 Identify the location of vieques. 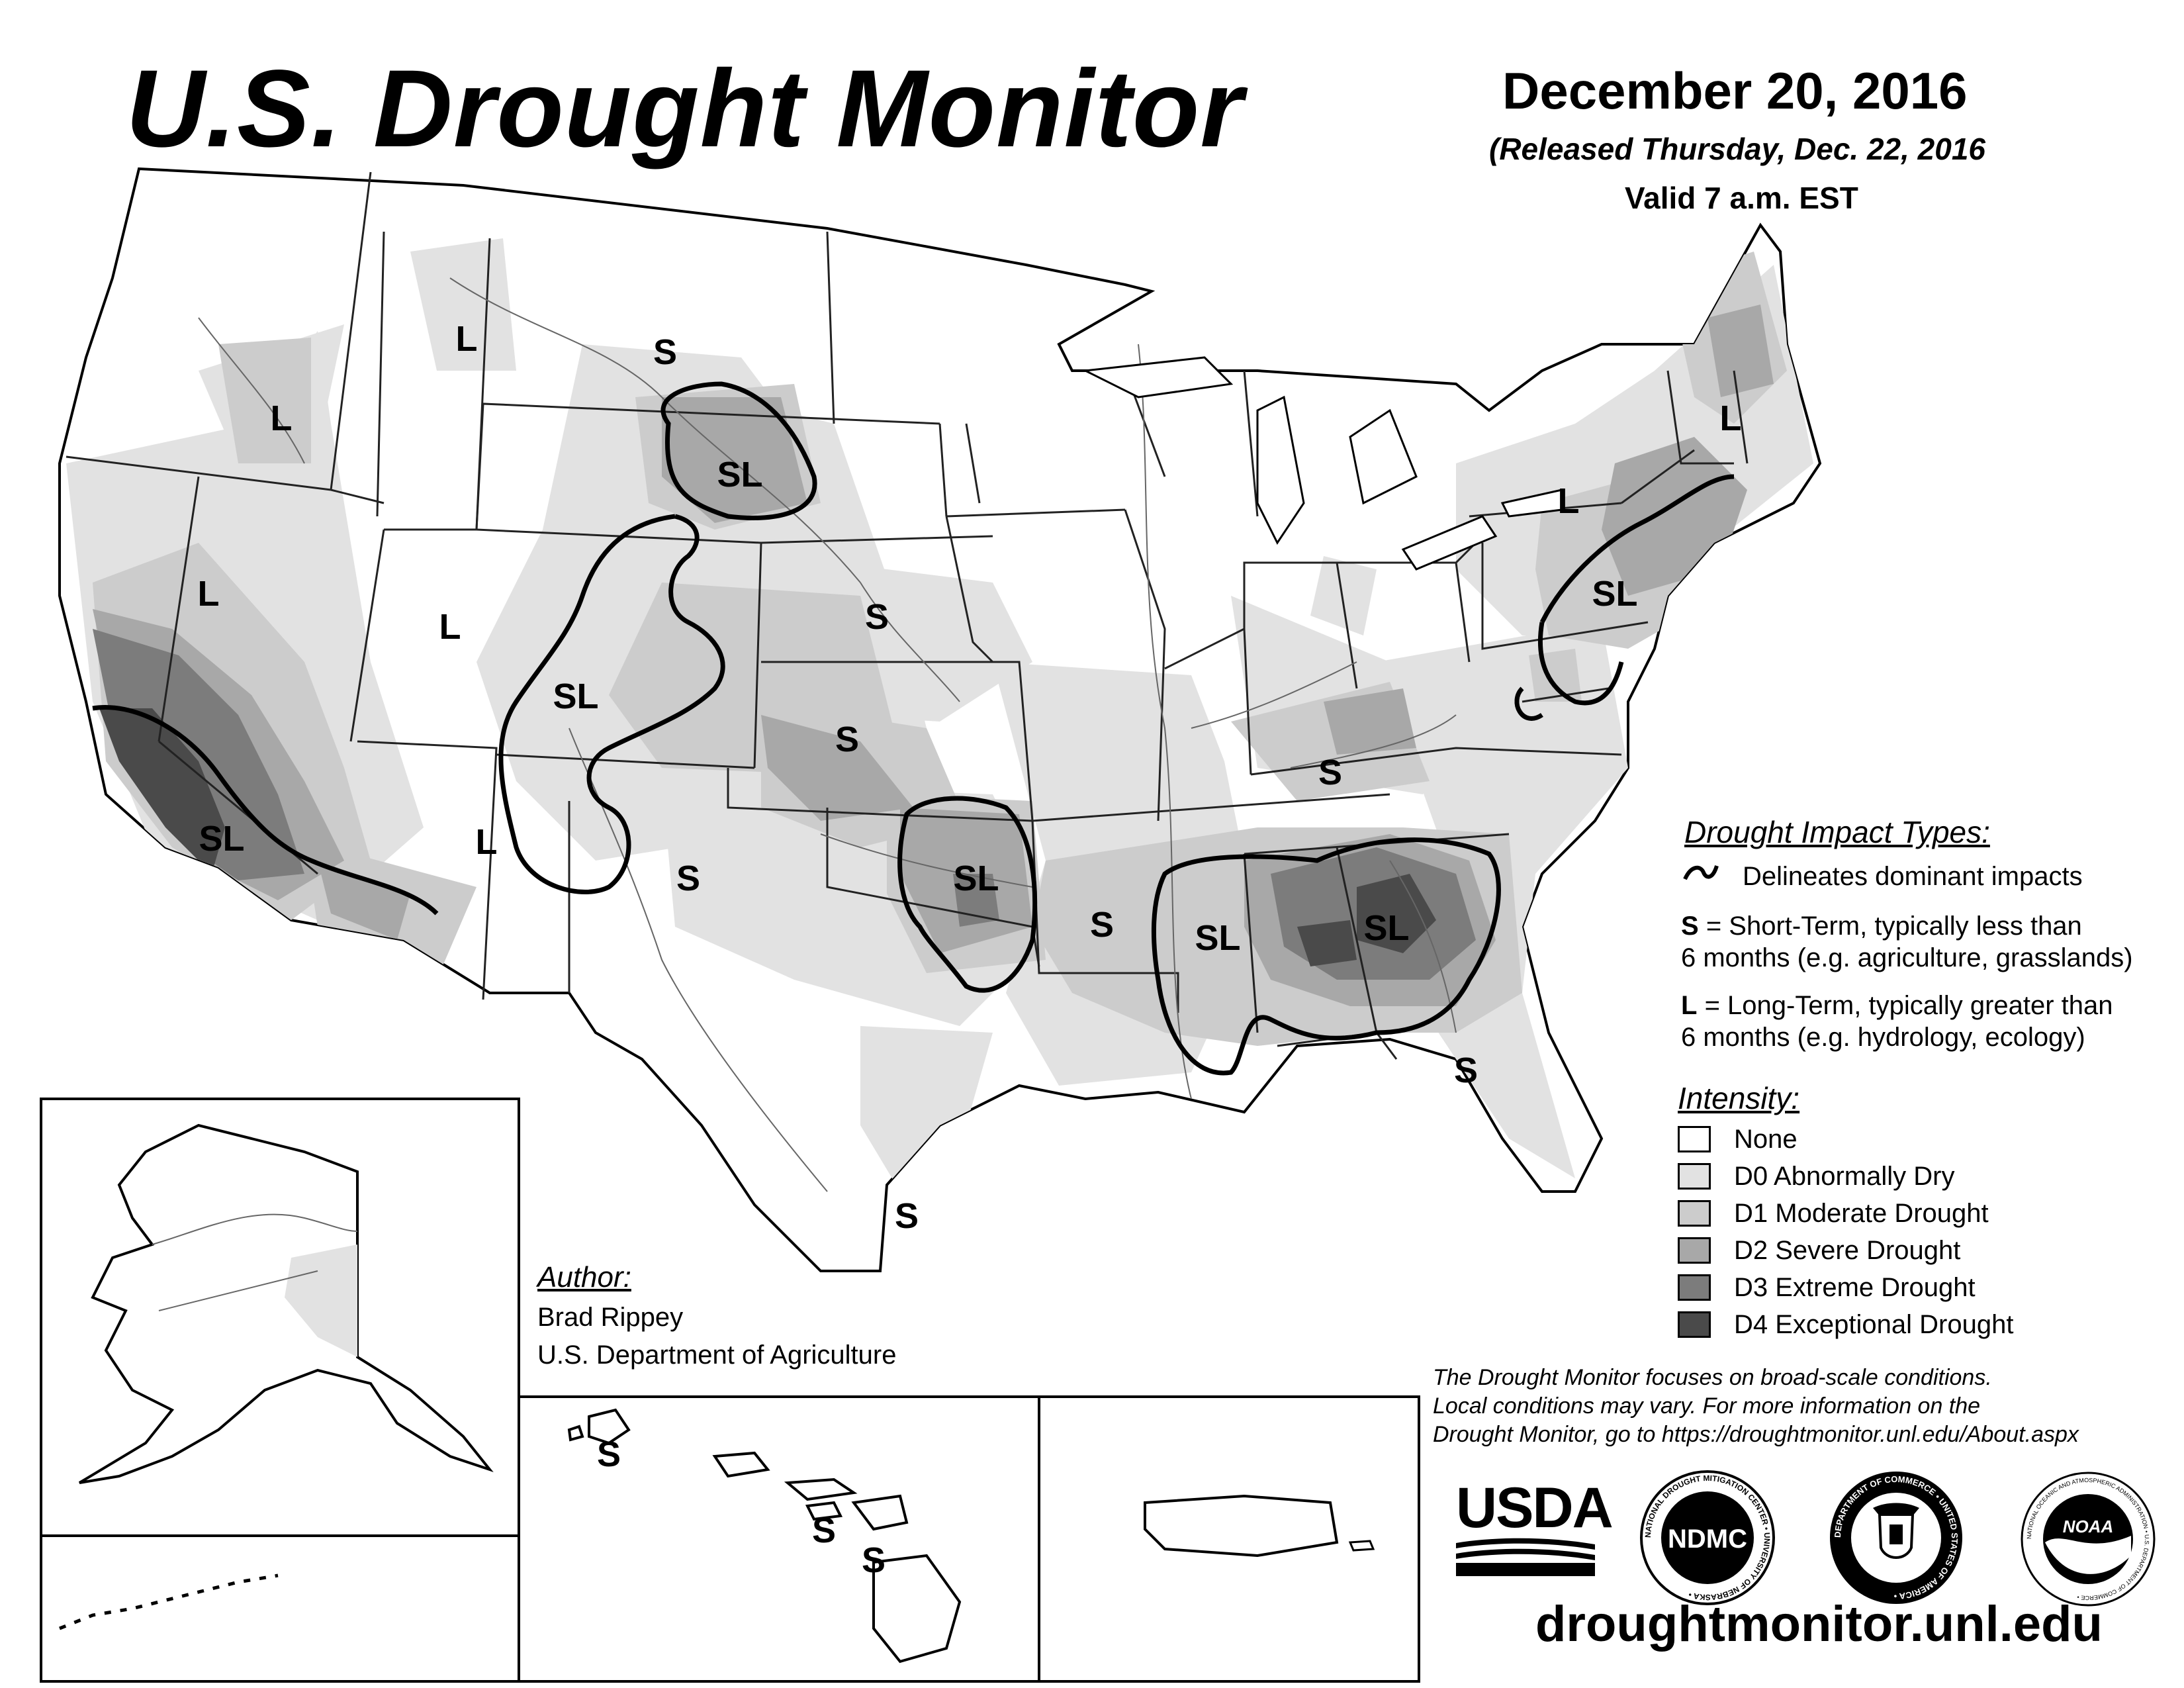
(1362, 1546).